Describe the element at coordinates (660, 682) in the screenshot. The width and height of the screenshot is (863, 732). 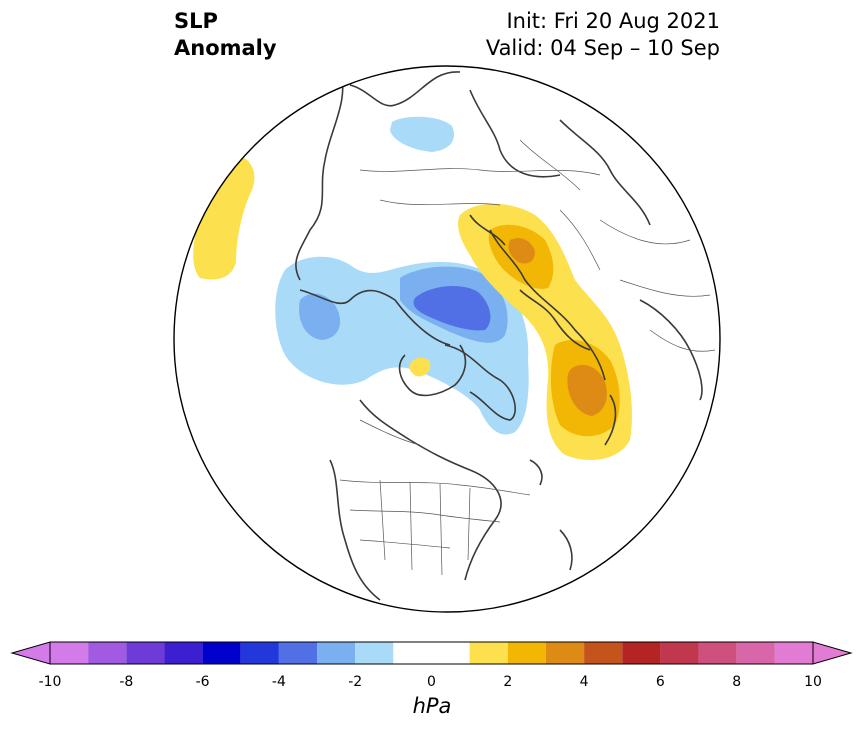
I see `colorbar-tick-label: 6` at that location.